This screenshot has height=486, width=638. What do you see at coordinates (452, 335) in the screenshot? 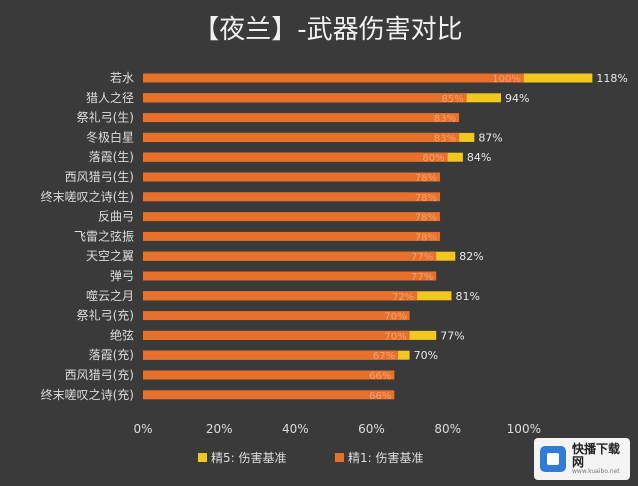
I see `value-label-refine5: 77%` at bounding box center [452, 335].